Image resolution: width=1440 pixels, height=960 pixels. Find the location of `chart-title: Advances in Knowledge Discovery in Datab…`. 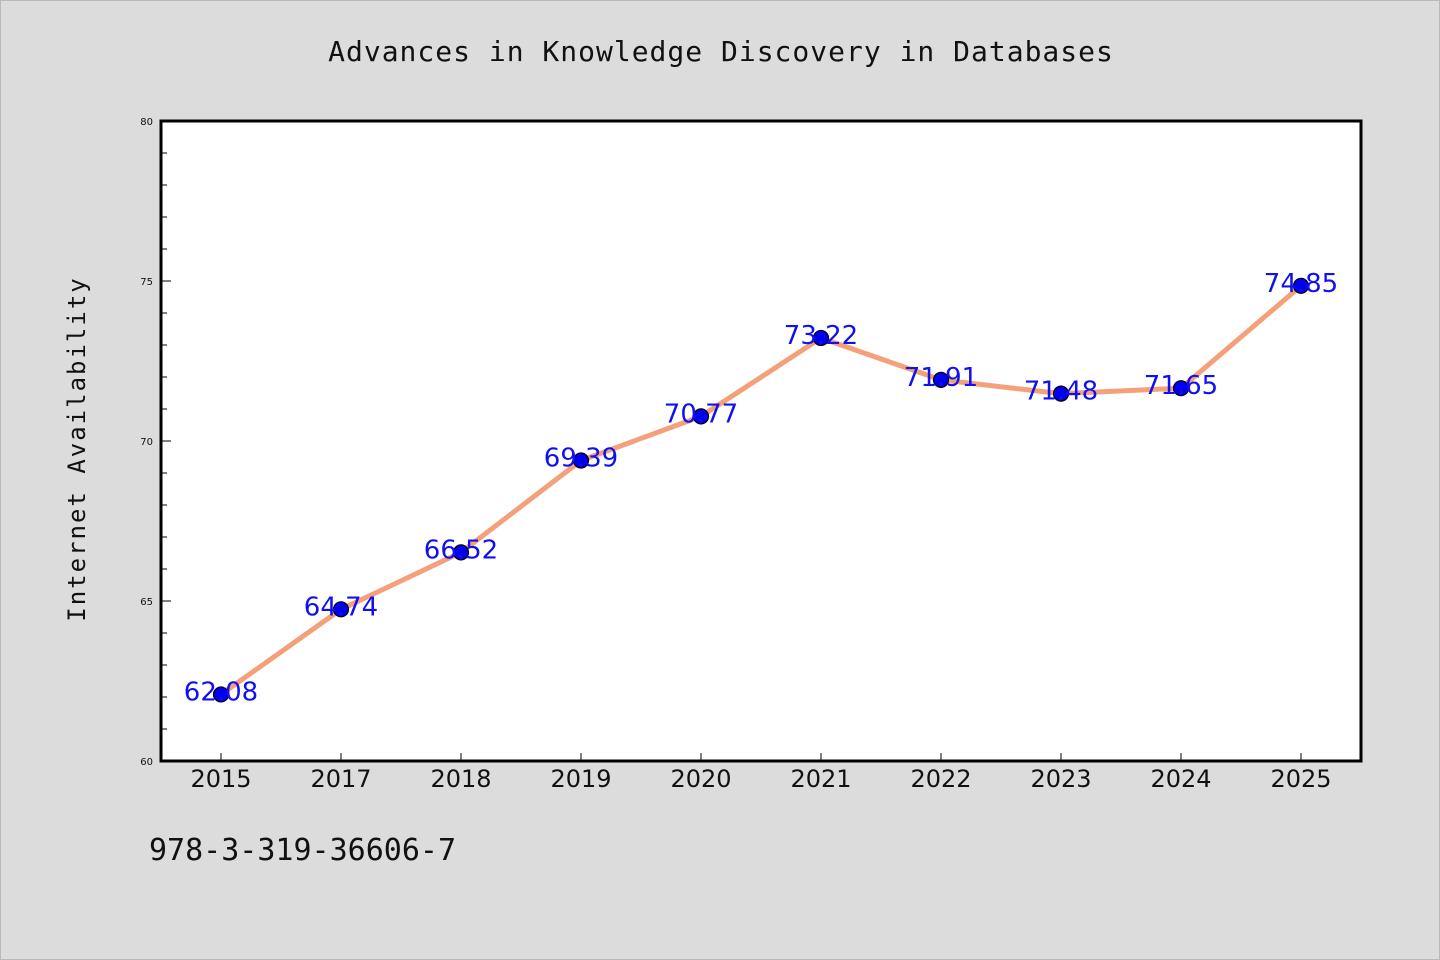

chart-title: Advances in Knowledge Discovery in Datab… is located at coordinates (721, 51).